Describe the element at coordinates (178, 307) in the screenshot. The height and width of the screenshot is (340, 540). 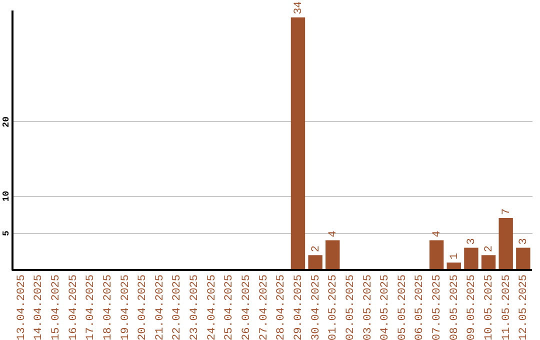
I see `x-tick-label: 22.04.2025` at that location.